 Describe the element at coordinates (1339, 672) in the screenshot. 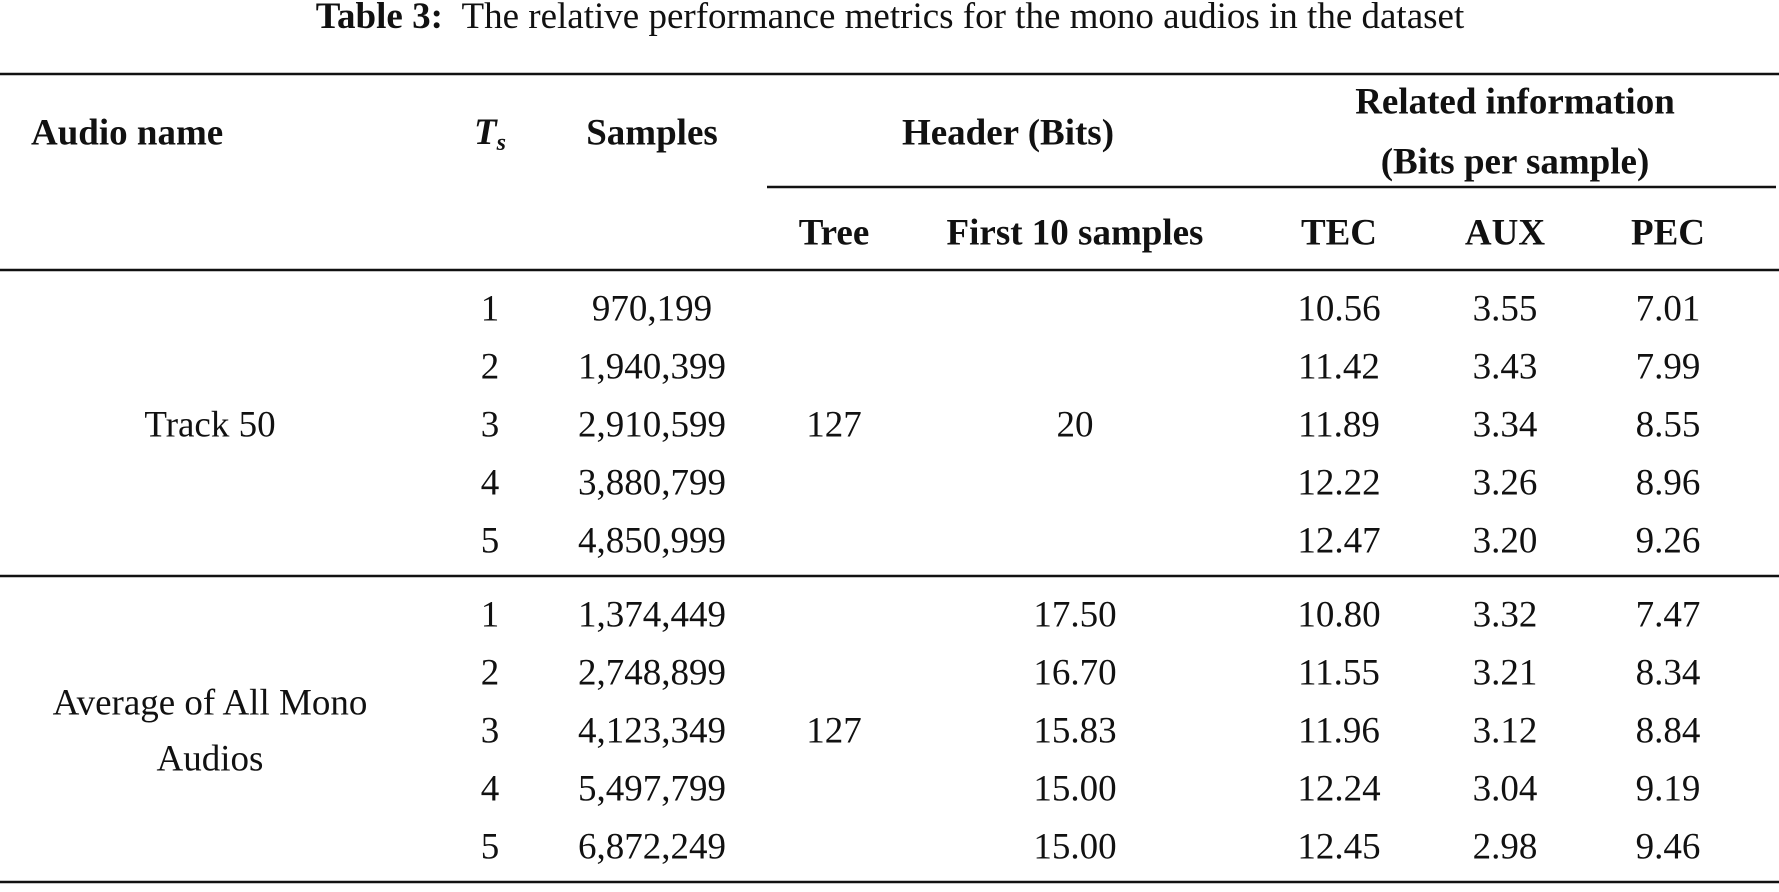

I see `cell-tec: 11.55` at that location.